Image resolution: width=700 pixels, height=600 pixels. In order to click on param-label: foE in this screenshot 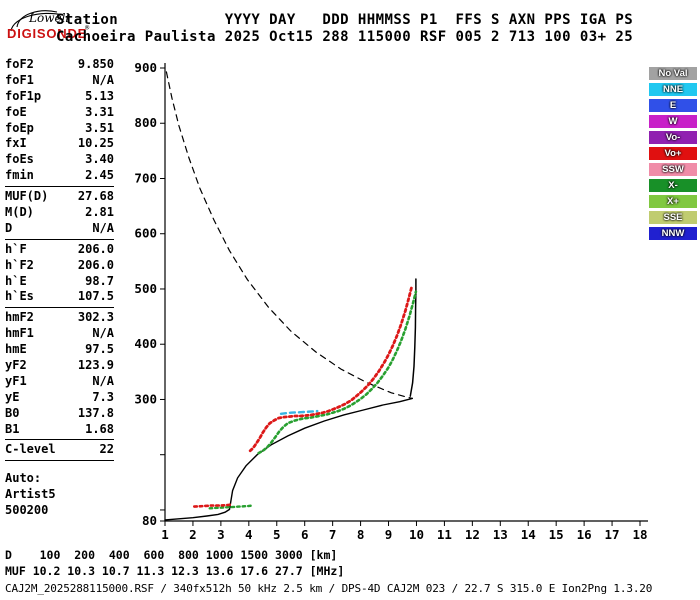, I will do `click(16, 111)`.